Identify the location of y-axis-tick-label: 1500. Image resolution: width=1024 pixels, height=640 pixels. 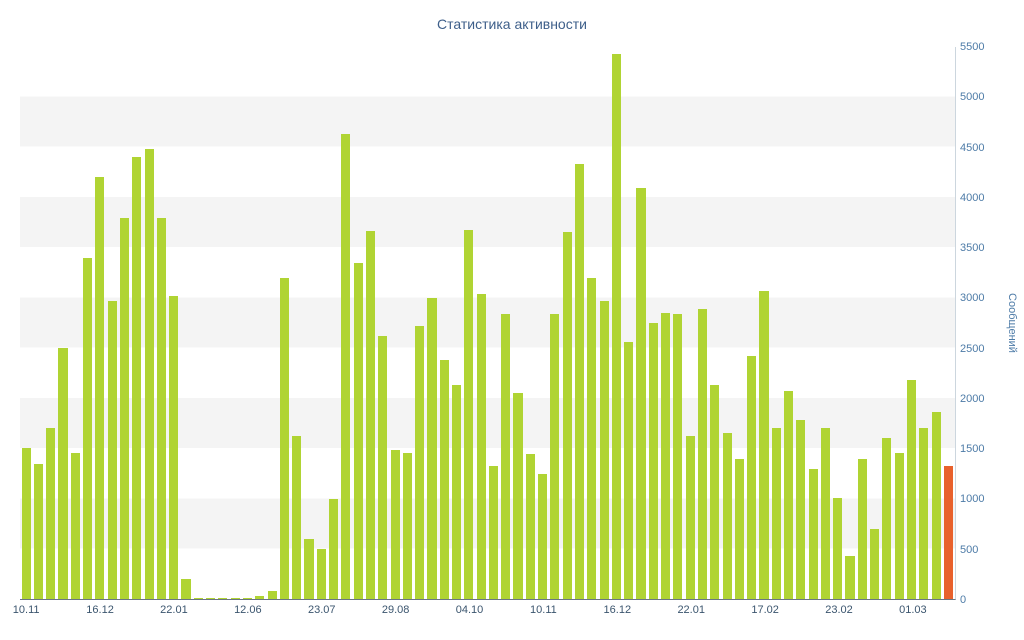
(972, 449).